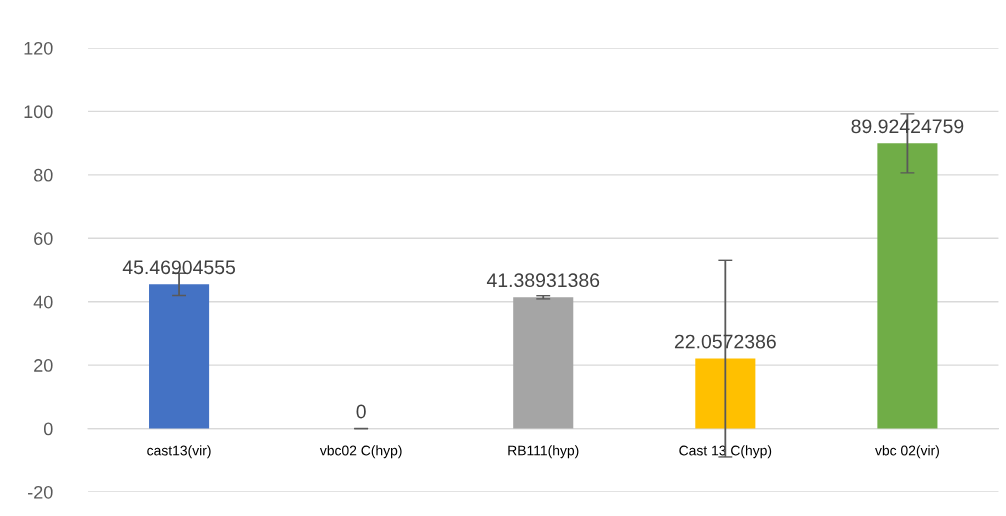 Image resolution: width=1006 pixels, height=516 pixels. Describe the element at coordinates (361, 411) in the screenshot. I see `data-label: 0` at that location.